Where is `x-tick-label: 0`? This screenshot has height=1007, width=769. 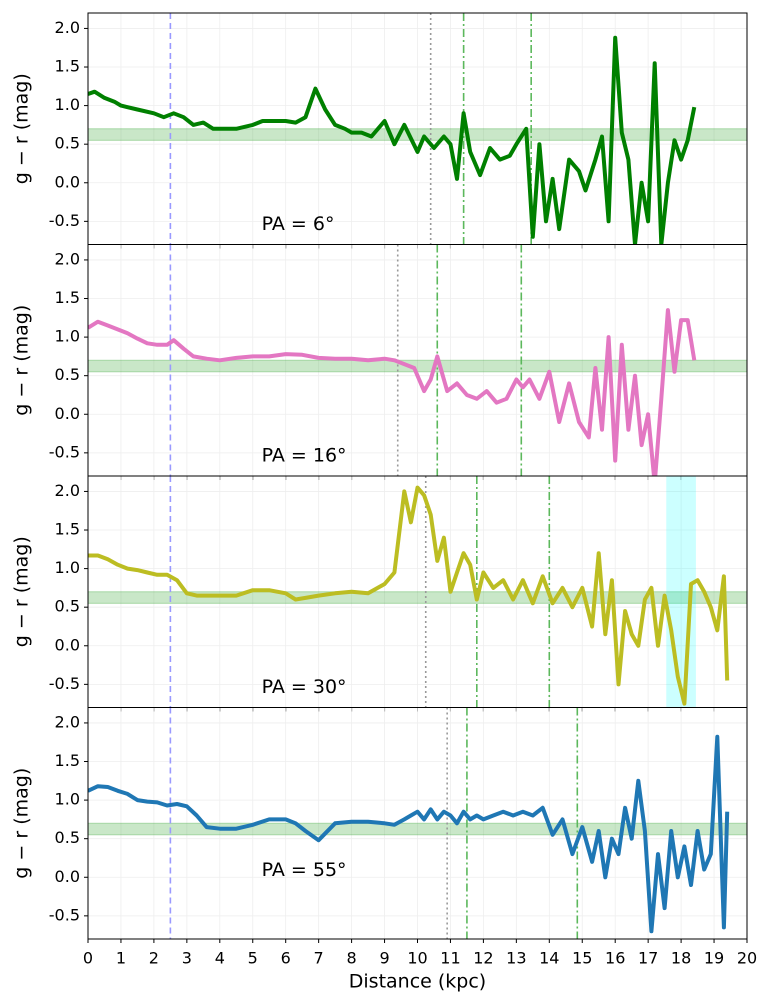
x-tick-label: 0 is located at coordinates (88, 958).